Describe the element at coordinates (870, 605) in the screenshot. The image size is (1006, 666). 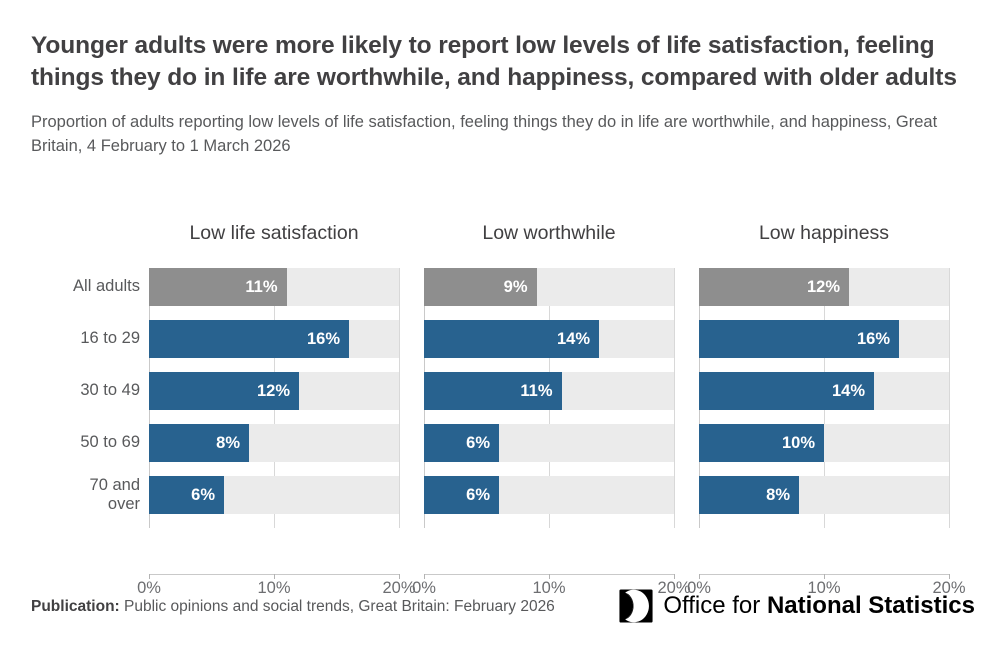
I see `ons-logo-line-bold: National Statistics` at that location.